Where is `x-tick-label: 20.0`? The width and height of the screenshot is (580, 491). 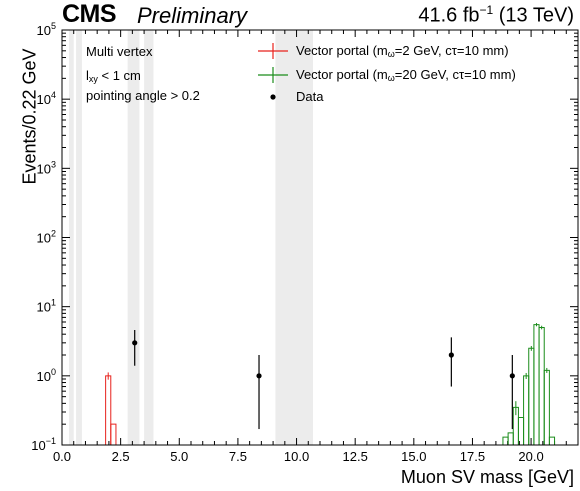
x-tick-label: 20.0 is located at coordinates (530, 456).